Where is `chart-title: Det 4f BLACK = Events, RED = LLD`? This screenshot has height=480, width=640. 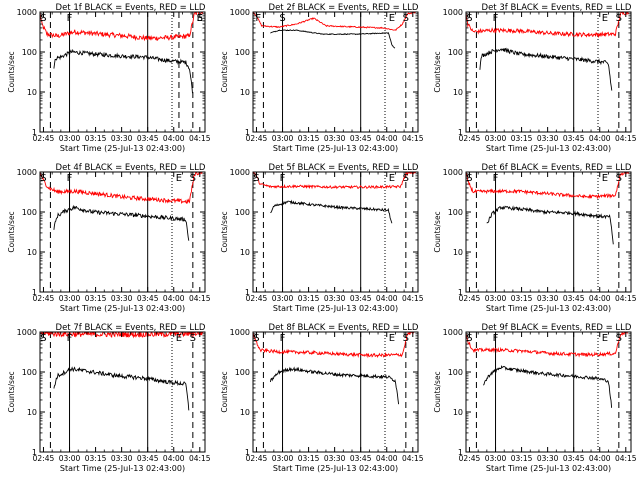
chart-title: Det 4f BLACK = Events, RED = LLD is located at coordinates (131, 168).